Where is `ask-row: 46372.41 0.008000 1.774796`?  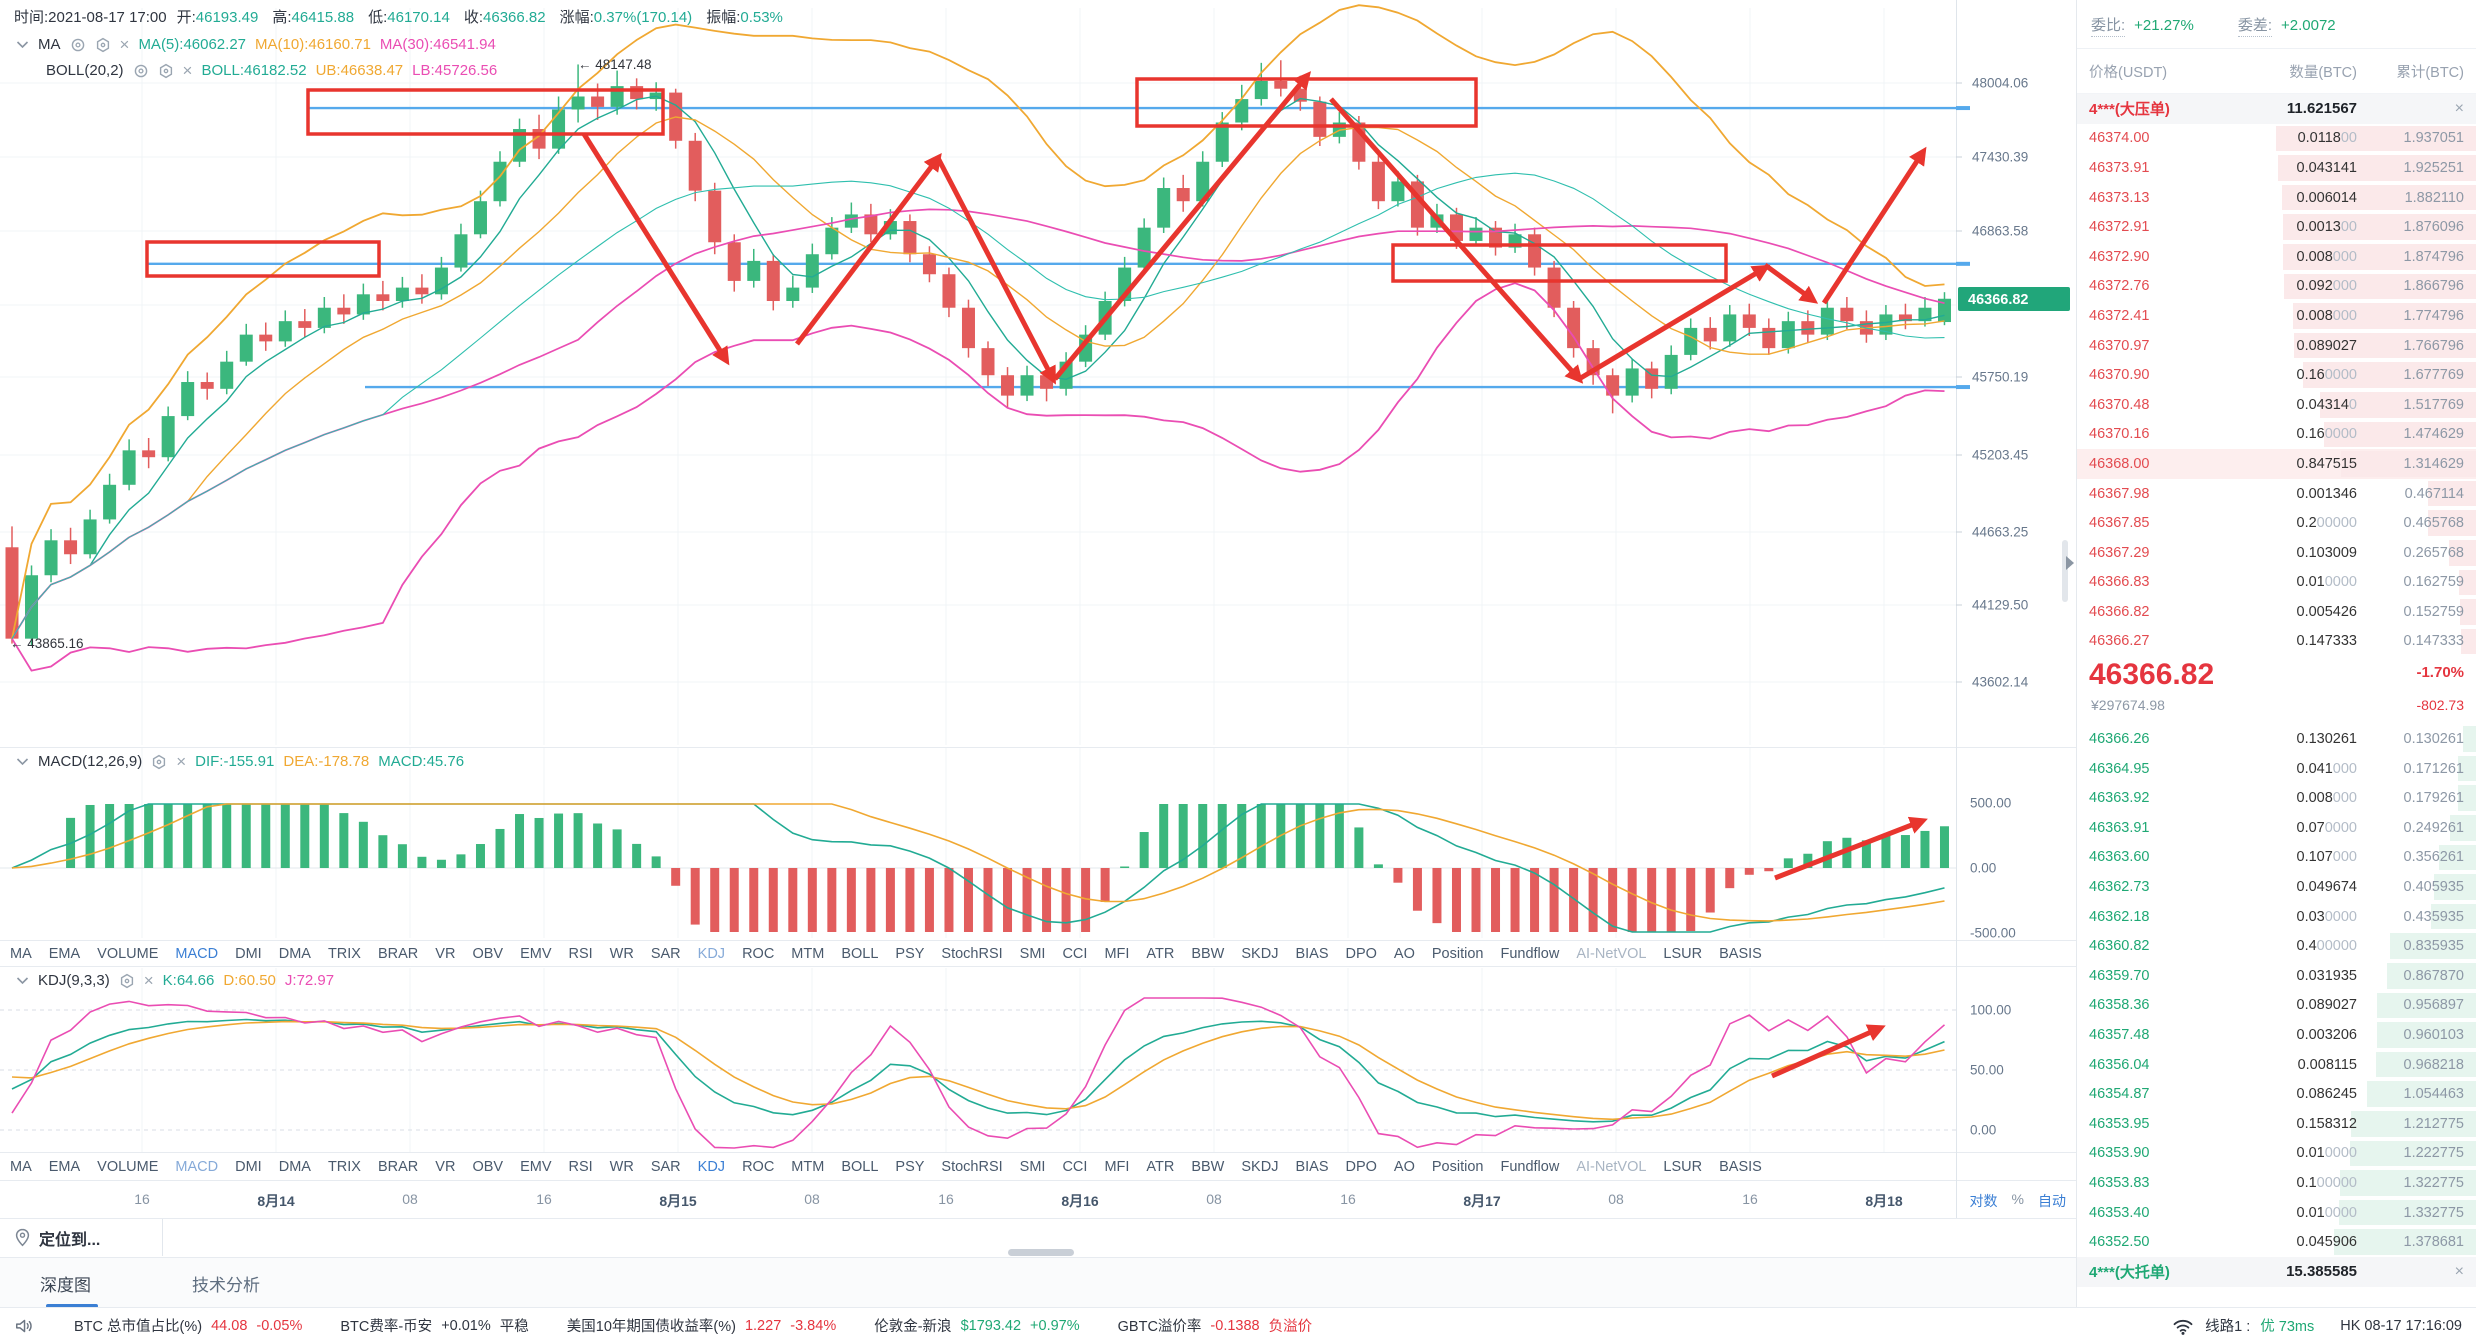
ask-row: 46372.41 0.008000 1.774796 is located at coordinates (2276, 316).